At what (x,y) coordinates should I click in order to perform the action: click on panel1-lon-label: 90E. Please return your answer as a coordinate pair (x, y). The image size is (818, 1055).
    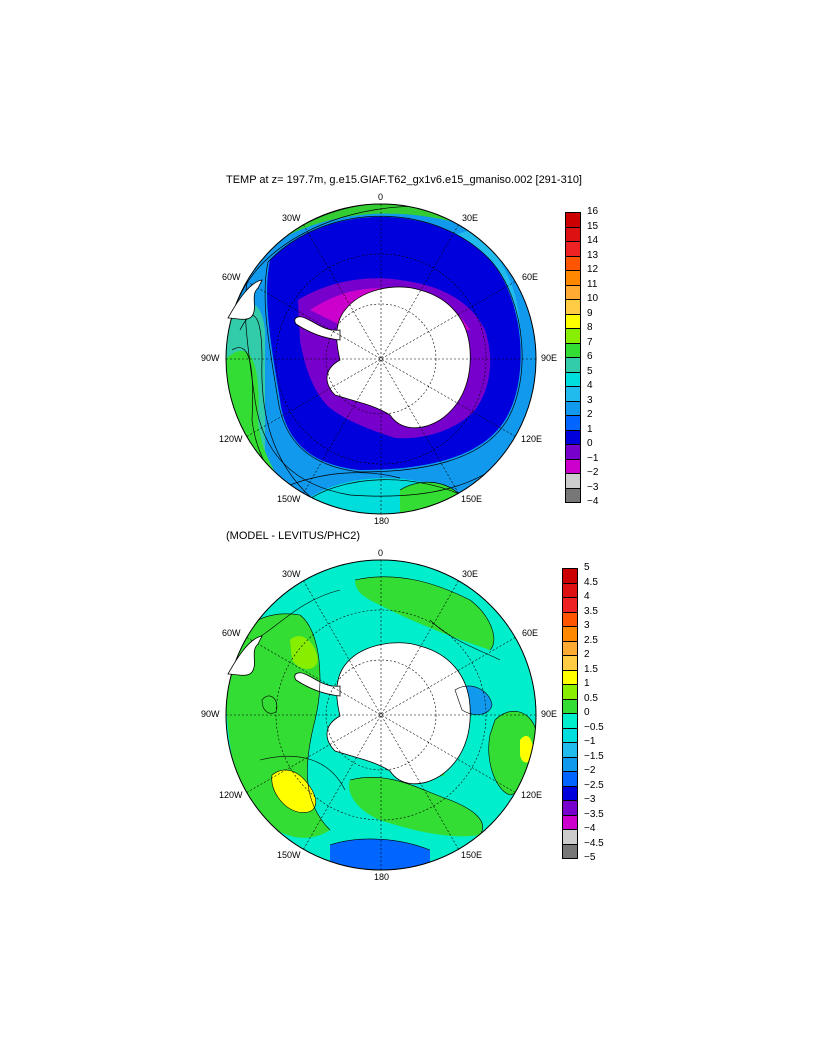
    Looking at the image, I should click on (549, 358).